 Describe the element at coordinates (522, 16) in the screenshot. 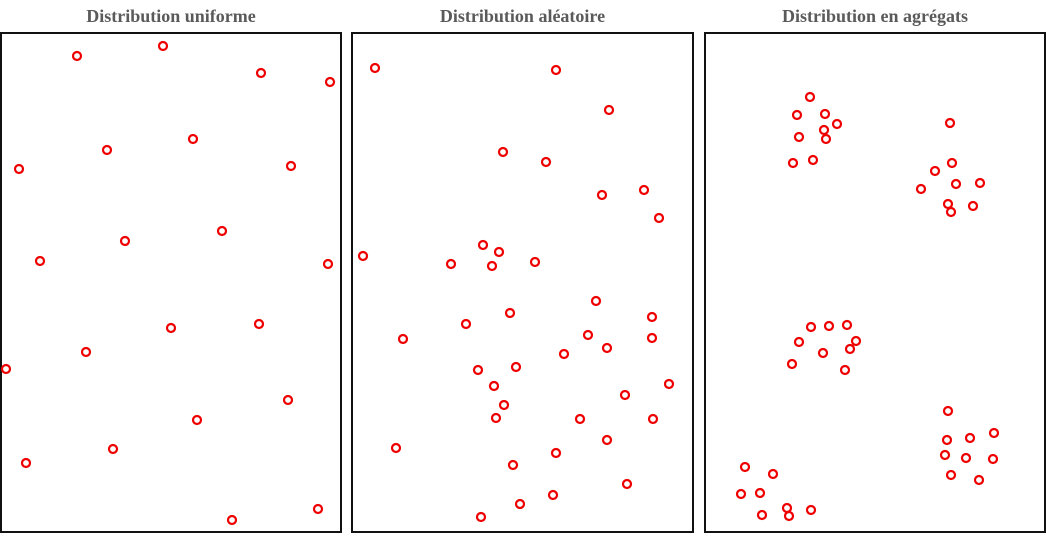

I see `panel-title-random: Distribution aléatoire` at that location.